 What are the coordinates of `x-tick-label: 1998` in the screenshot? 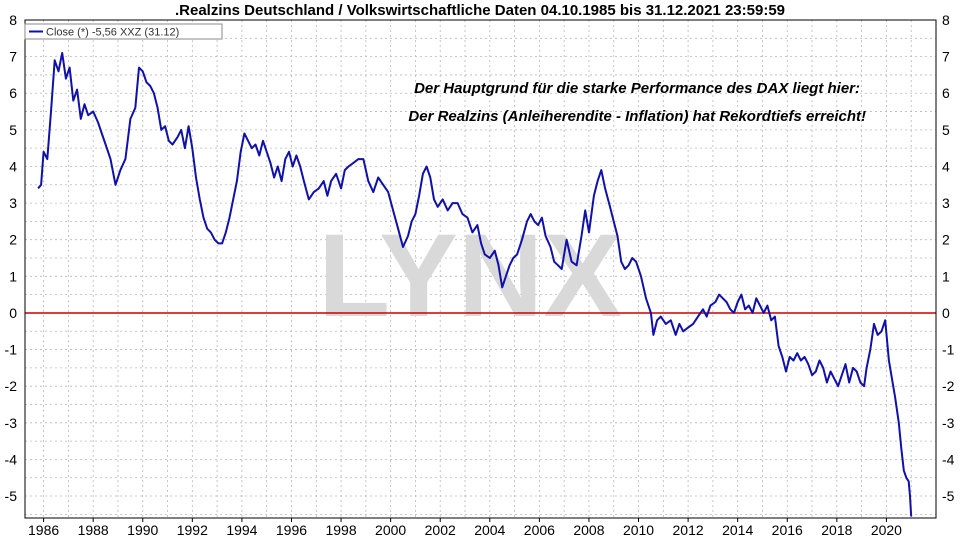 It's located at (340, 530).